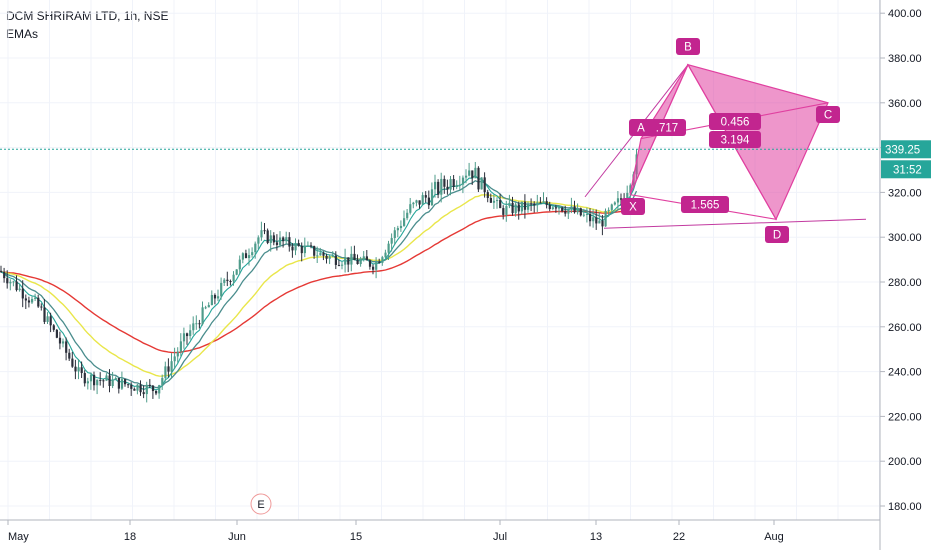 The image size is (932, 550). I want to click on harmonic-pattern: B C D X A .717 0.456 3.194 1.565, so click(730, 140).